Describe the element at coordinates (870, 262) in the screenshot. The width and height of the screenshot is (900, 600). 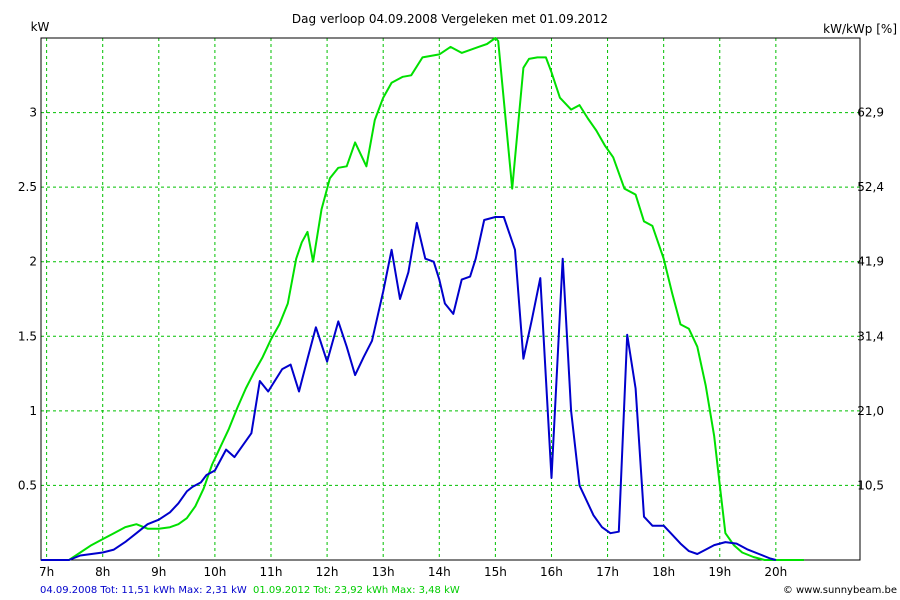
I see `y-right-tick-label-3: 41,9` at that location.